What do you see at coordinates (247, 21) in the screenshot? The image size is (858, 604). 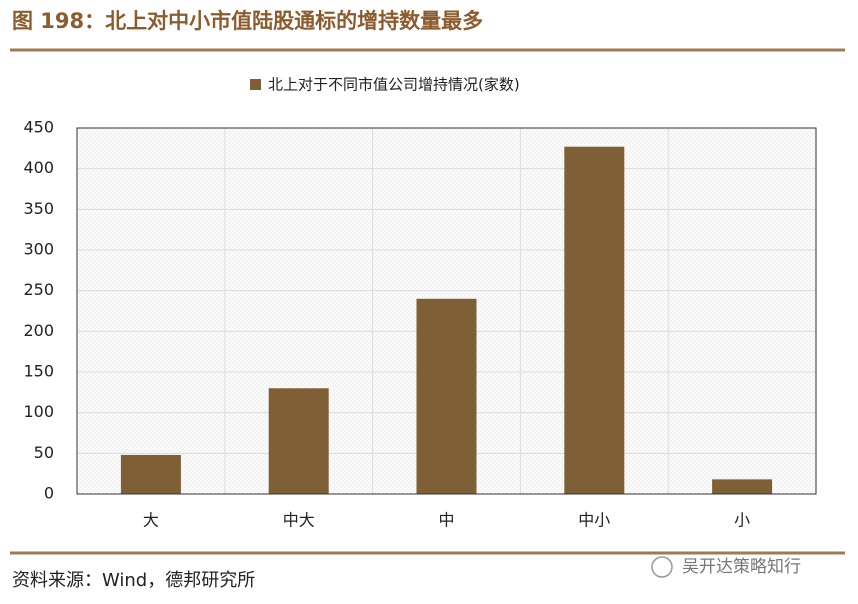 I see `chart-title: 图 198：北上对中小市值陆股通标的增持数量最多` at bounding box center [247, 21].